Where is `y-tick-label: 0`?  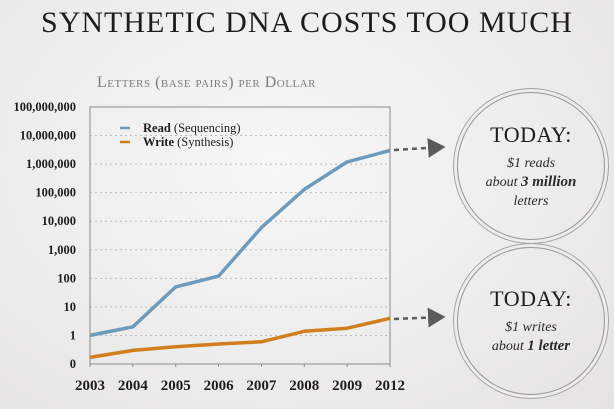 y-tick-label: 0 is located at coordinates (73, 364).